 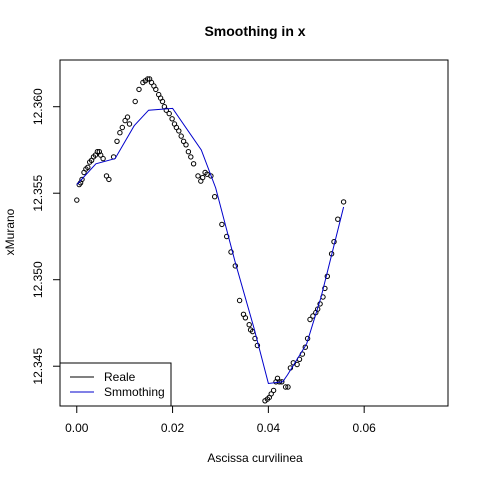 What do you see at coordinates (269, 428) in the screenshot?
I see `x-tick-label: 0.04` at bounding box center [269, 428].